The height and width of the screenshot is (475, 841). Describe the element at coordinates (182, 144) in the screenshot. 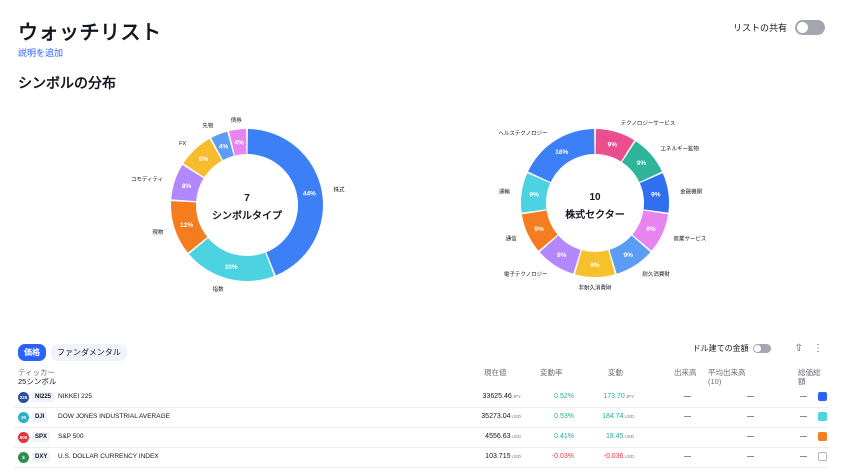

I see `slice-category-label: FX` at that location.